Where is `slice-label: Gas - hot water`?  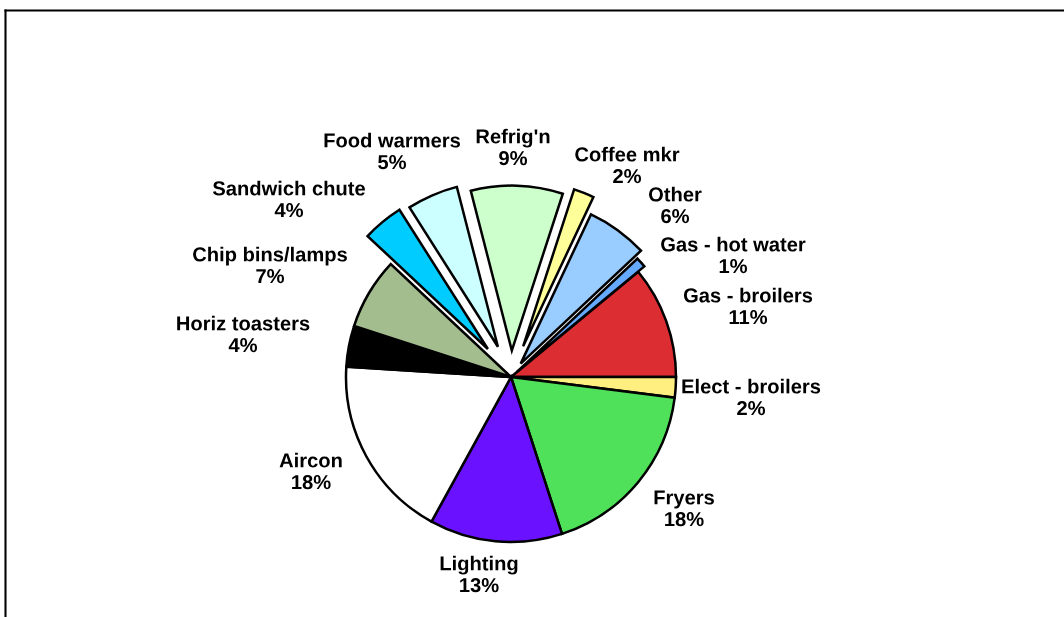
slice-label: Gas - hot water is located at coordinates (733, 244).